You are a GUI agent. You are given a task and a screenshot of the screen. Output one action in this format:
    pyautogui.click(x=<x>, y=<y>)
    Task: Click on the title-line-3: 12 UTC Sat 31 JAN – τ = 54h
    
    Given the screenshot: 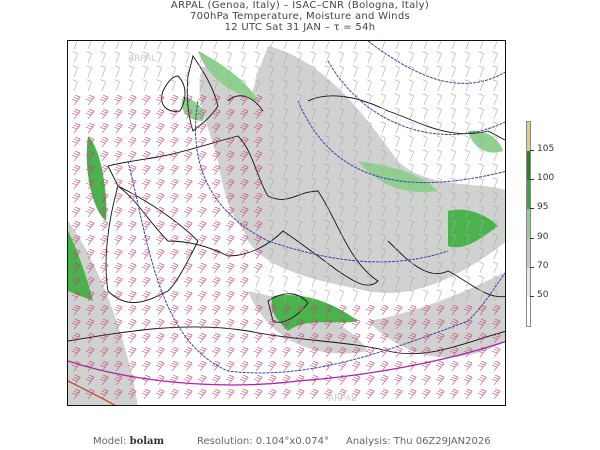 What is the action you would take?
    pyautogui.click(x=300, y=27)
    